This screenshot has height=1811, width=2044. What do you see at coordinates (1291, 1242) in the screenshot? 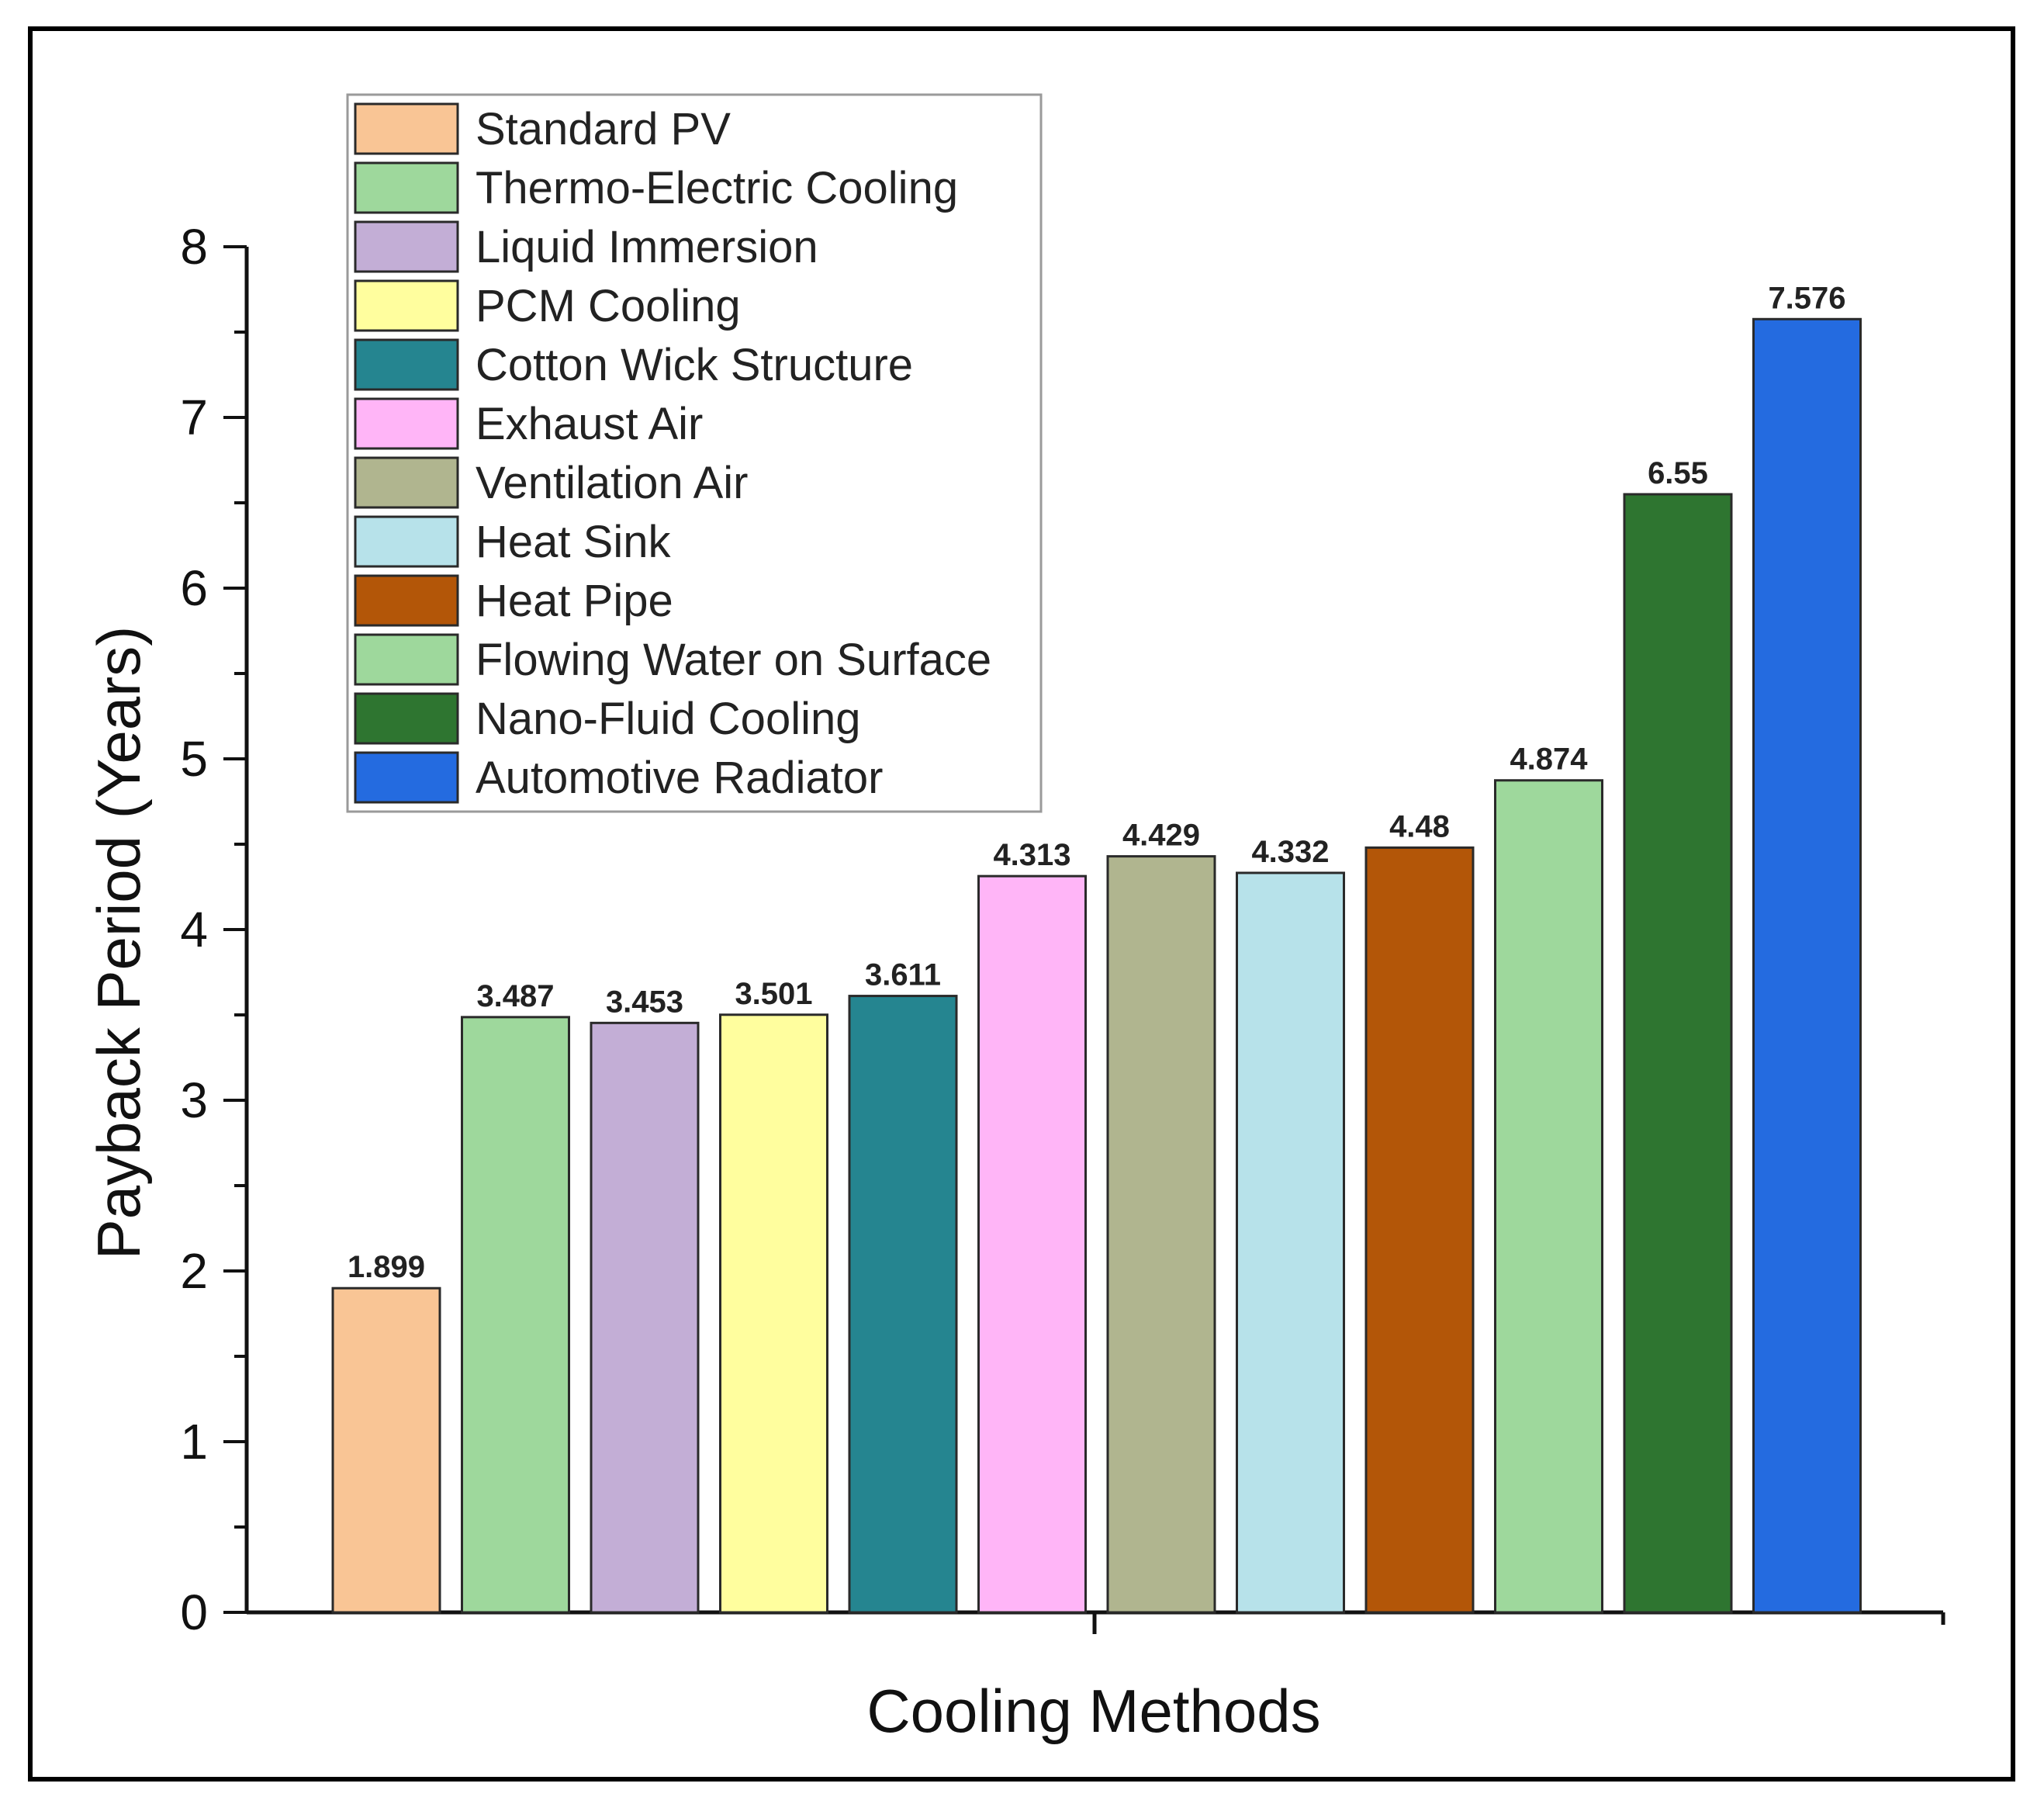
I see `bar-heat-sink` at bounding box center [1291, 1242].